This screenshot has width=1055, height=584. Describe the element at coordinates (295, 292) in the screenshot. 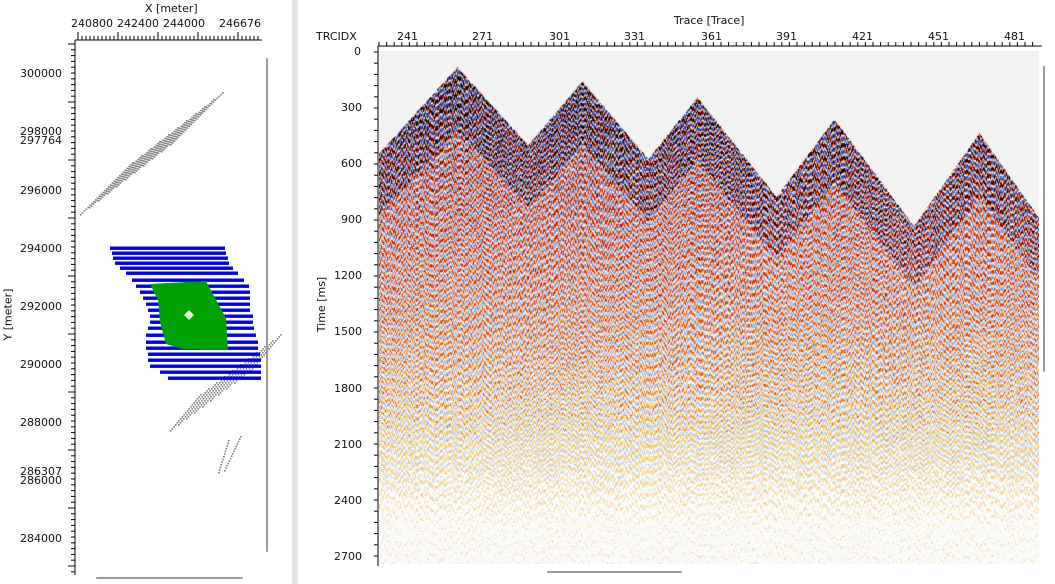

I see `panel-splitter` at that location.